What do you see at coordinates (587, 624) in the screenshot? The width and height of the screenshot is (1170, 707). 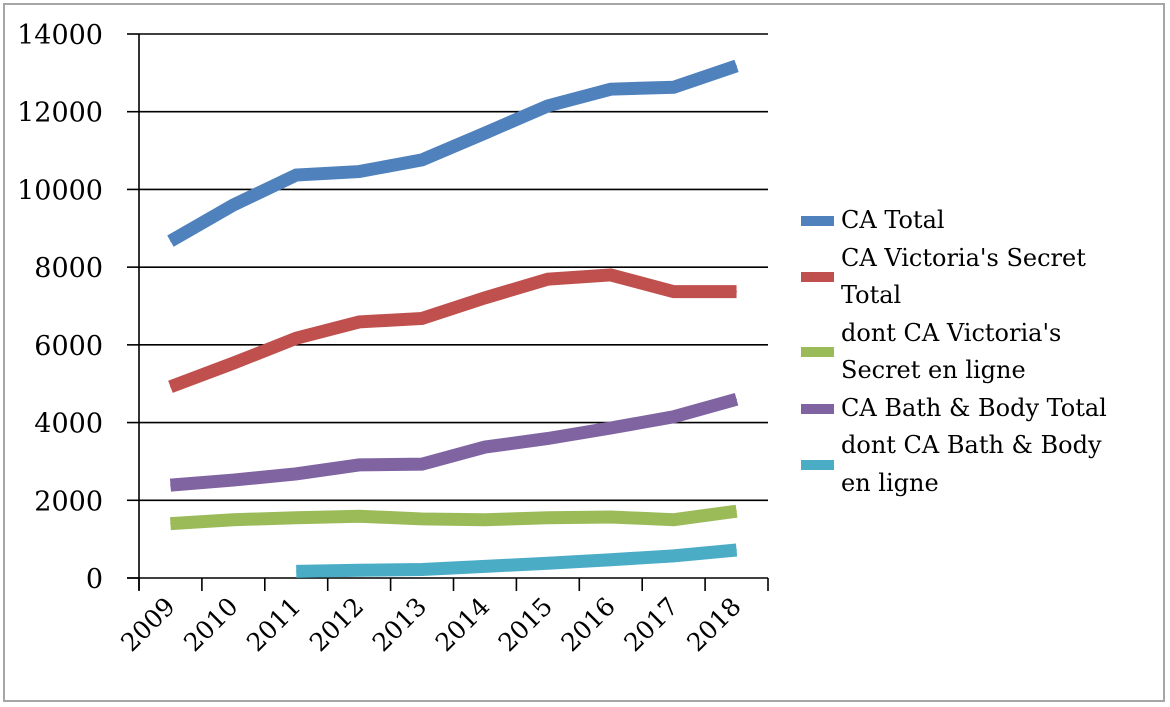 I see `x-tick-label: 2016` at bounding box center [587, 624].